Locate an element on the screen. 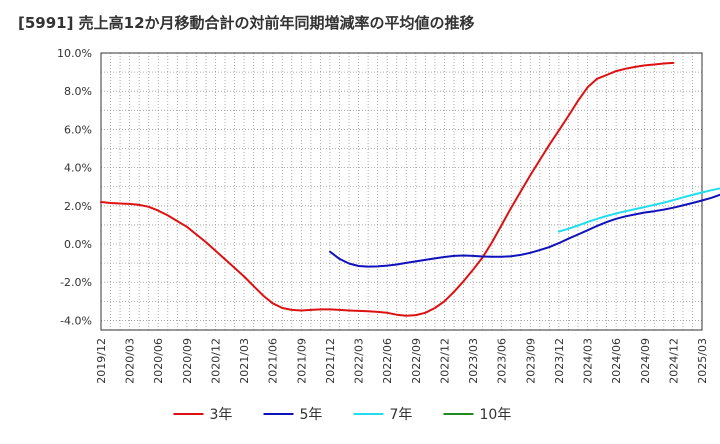 The image size is (720, 444). x-tick-label: 2020/06 is located at coordinates (158, 361).